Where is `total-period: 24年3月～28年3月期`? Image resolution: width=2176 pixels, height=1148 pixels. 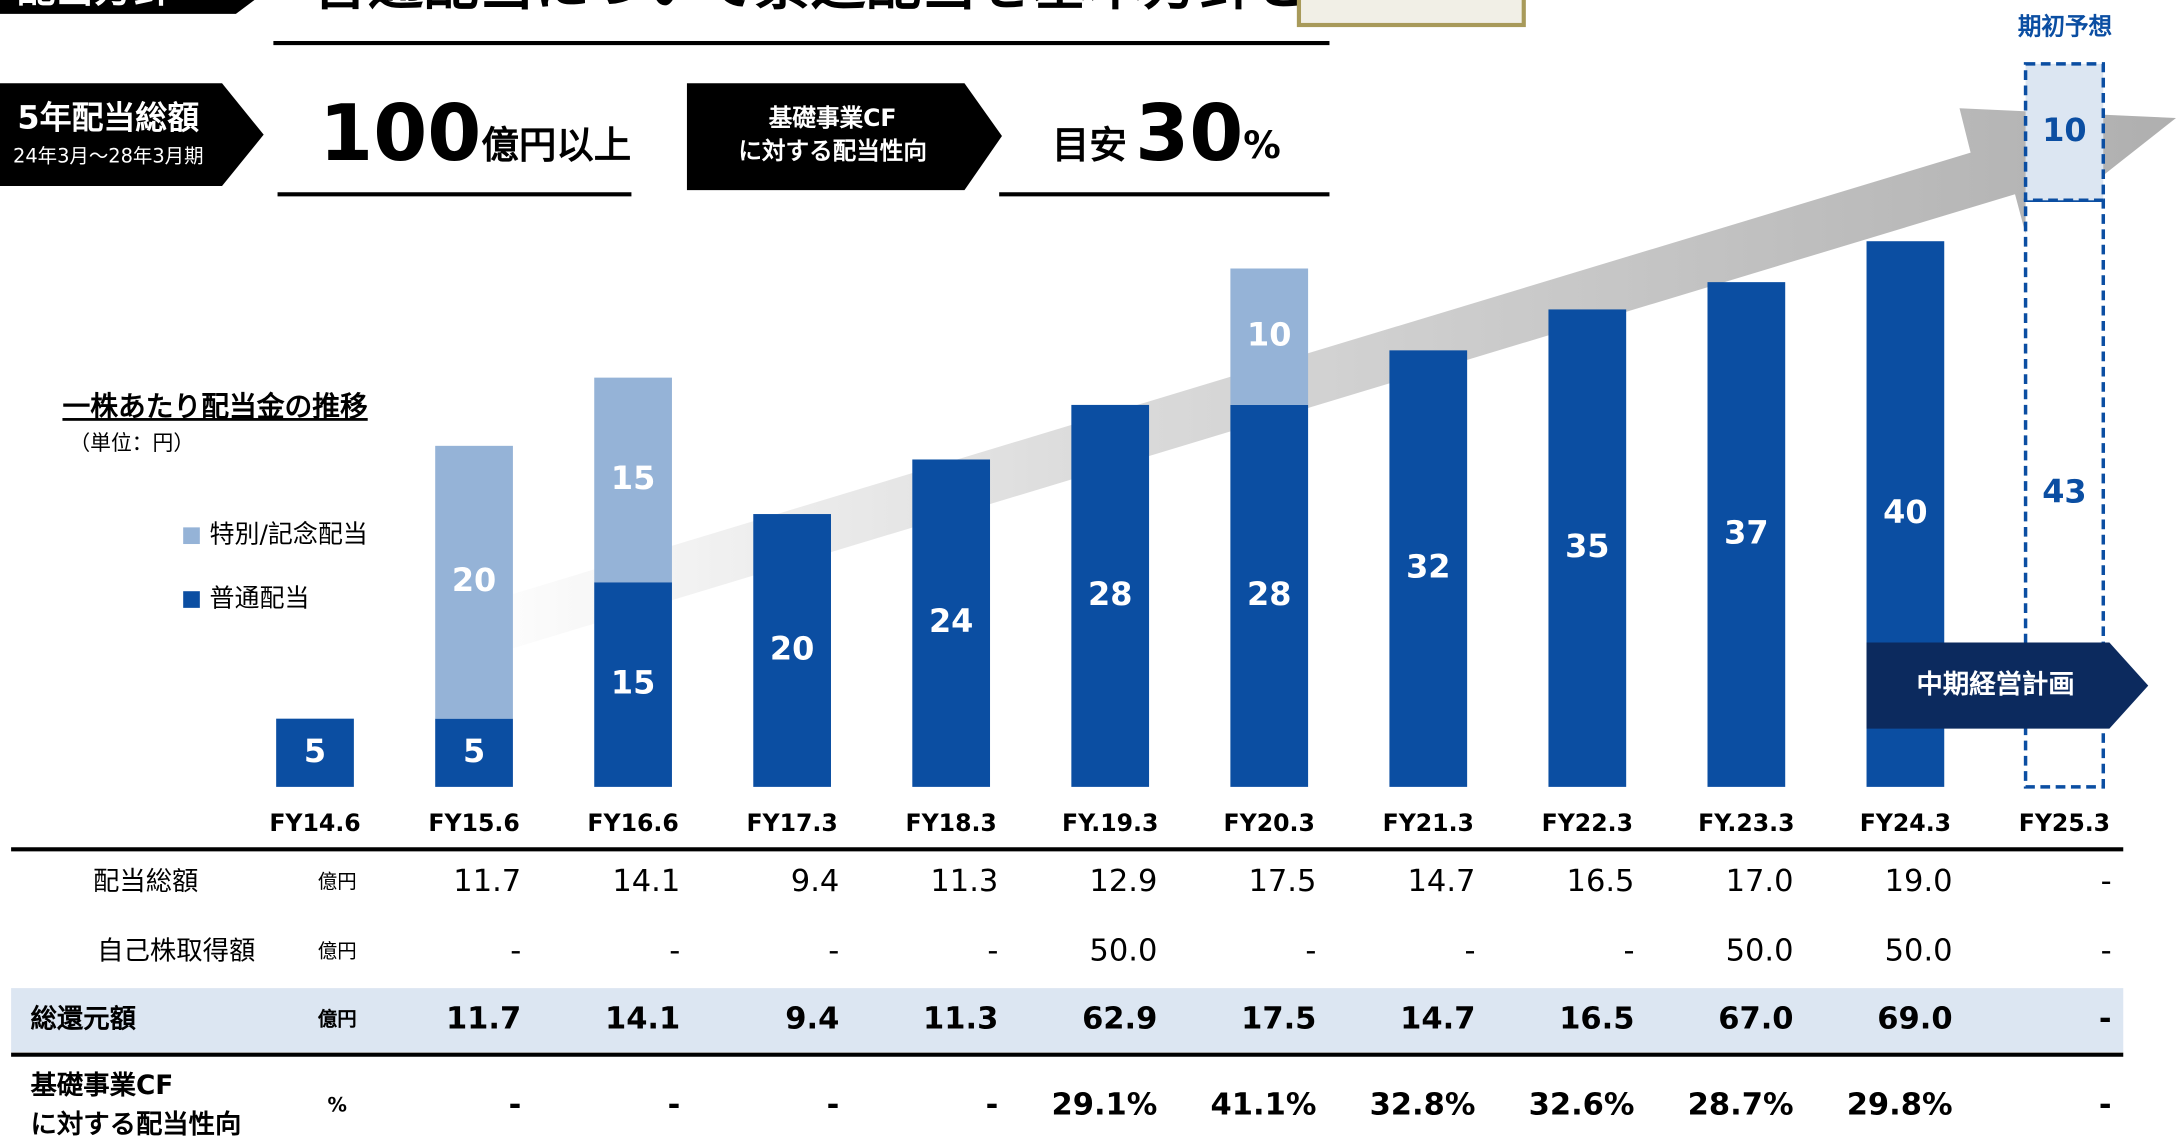
total-period: 24年3月～28年3月期 is located at coordinates (108, 155).